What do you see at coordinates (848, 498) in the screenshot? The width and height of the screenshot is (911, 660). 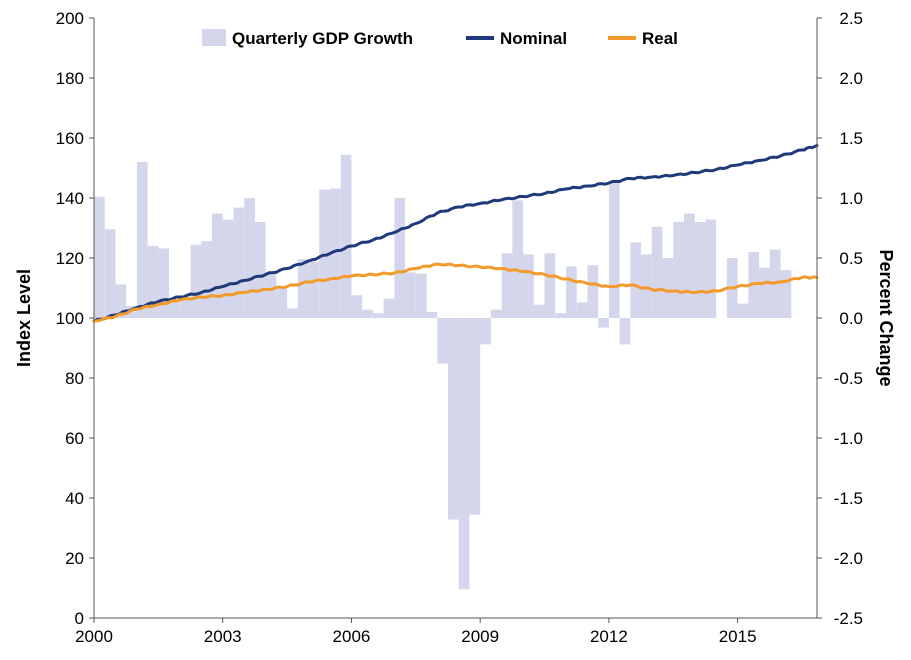 I see `right-tick-label: -1.5` at bounding box center [848, 498].